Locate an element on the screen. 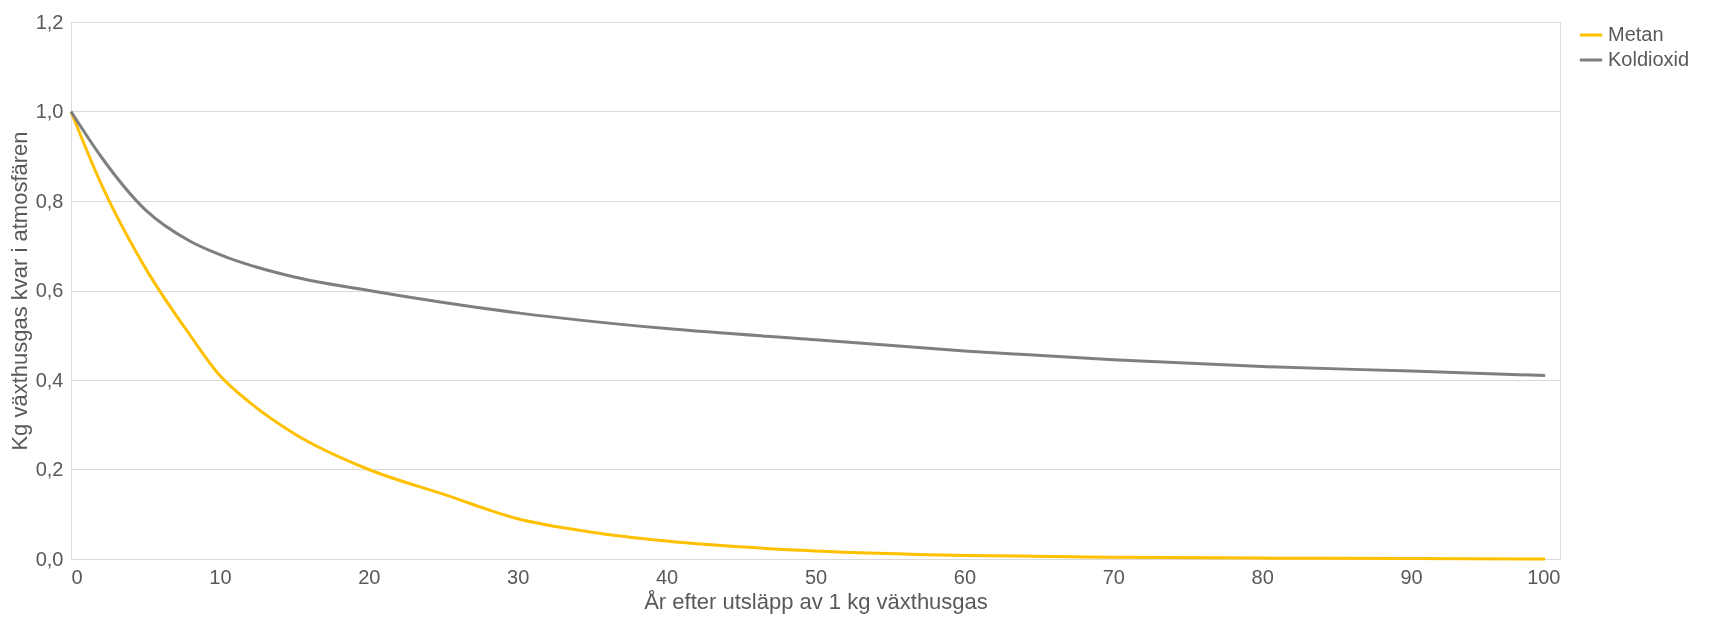 This screenshot has width=1721, height=636. y-axis-title: Kg växthusgas kvar i atmosfären is located at coordinates (19, 291).